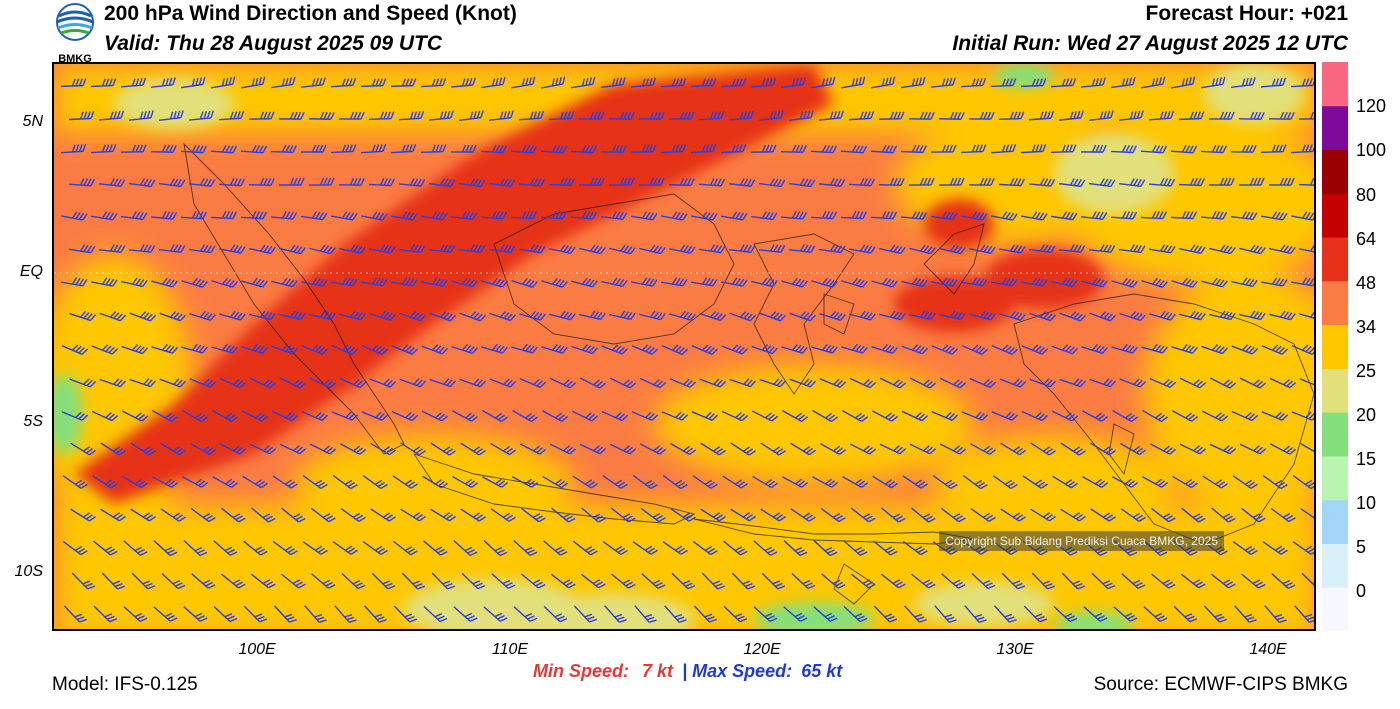 Image resolution: width=1400 pixels, height=709 pixels. I want to click on lon-label-130e: 130E, so click(1015, 649).